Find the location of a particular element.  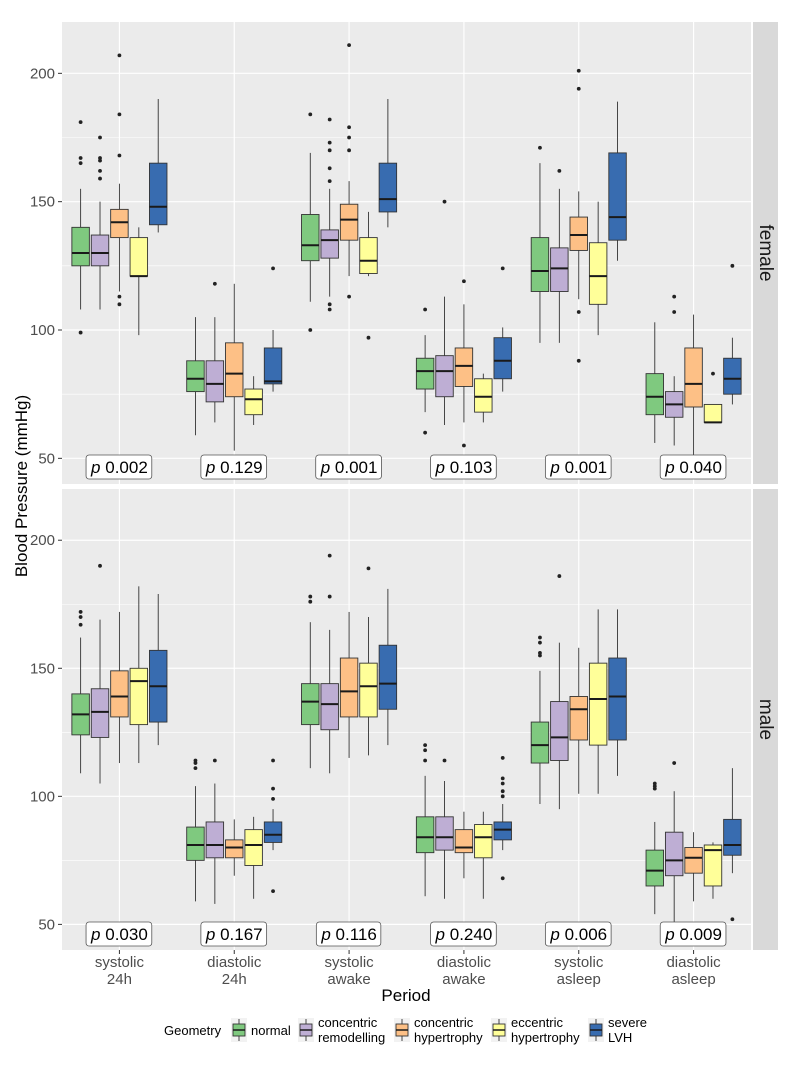

legend-item: normal is located at coordinates (261, 1030).